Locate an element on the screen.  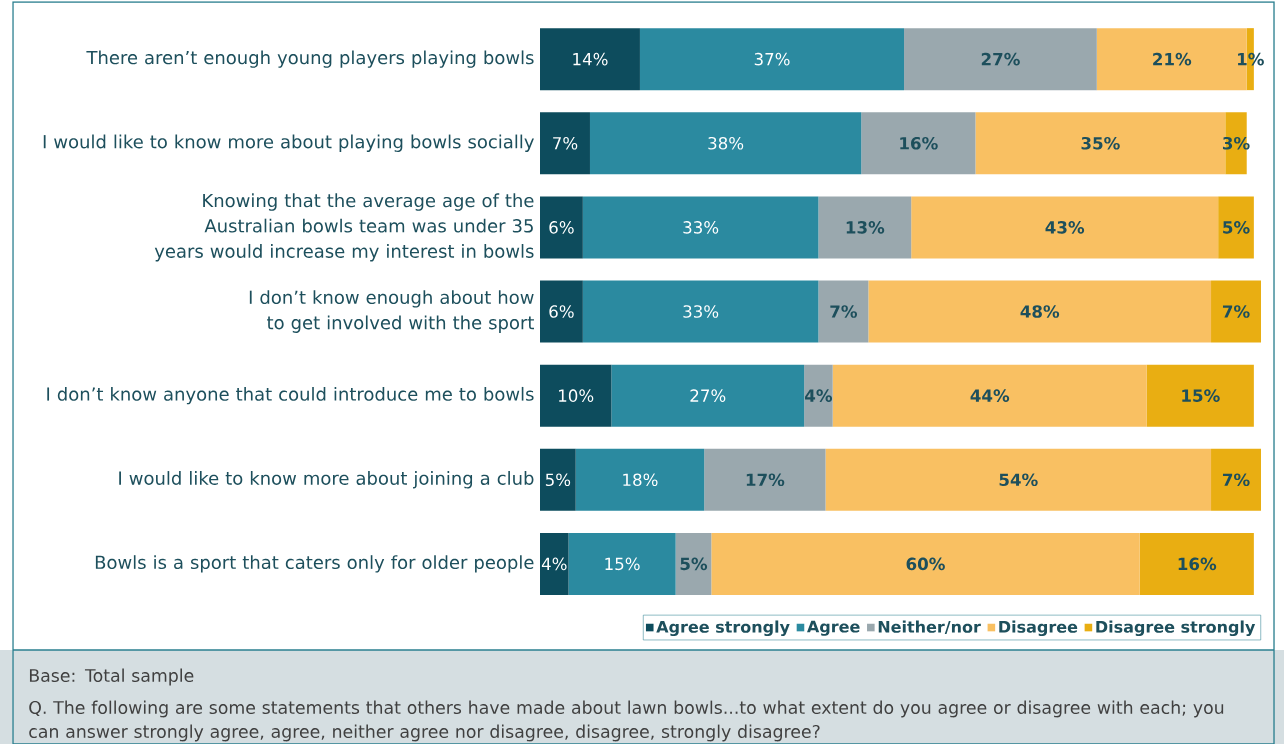
data-label: 35% is located at coordinates (1100, 143).